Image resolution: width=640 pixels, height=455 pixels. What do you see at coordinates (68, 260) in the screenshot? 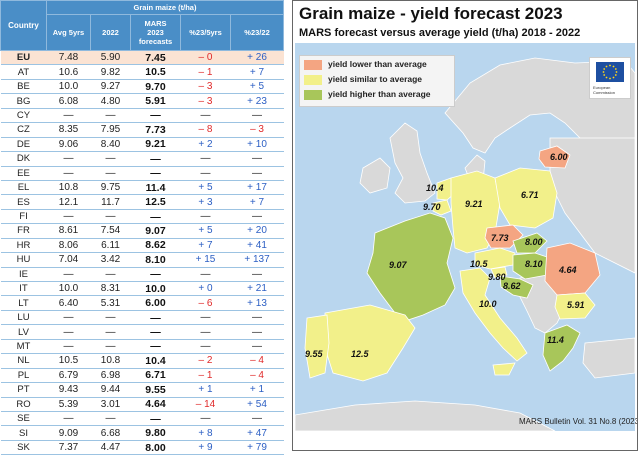
I see `cell-avg: 7.04` at bounding box center [68, 260].